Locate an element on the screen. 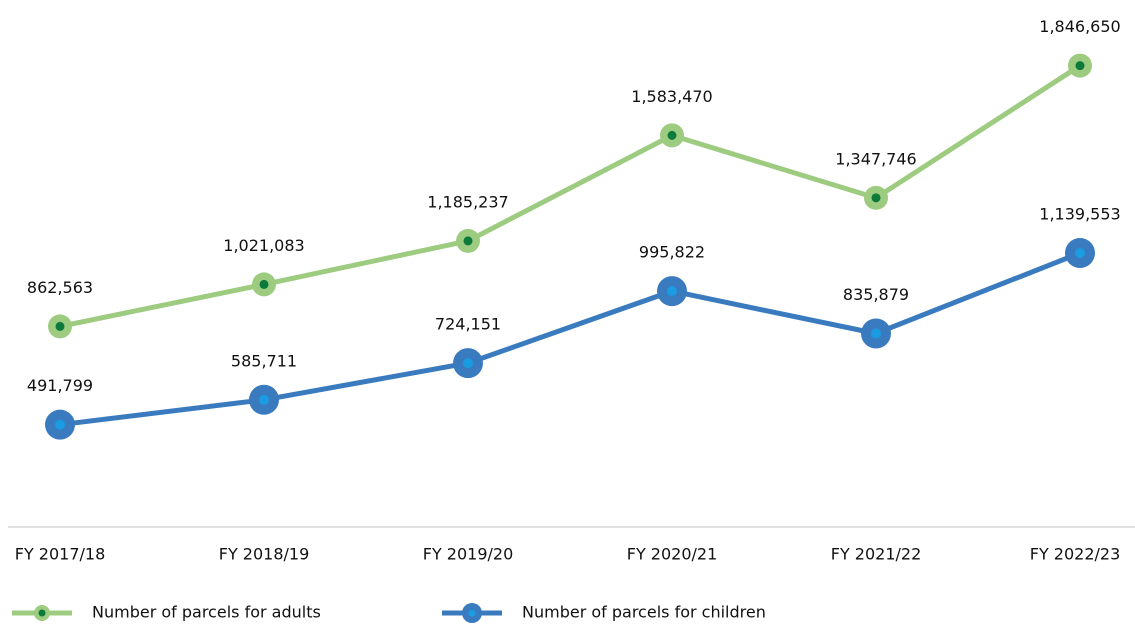 This screenshot has width=1135, height=626. legend-item: Number of parcels for children is located at coordinates (604, 613).